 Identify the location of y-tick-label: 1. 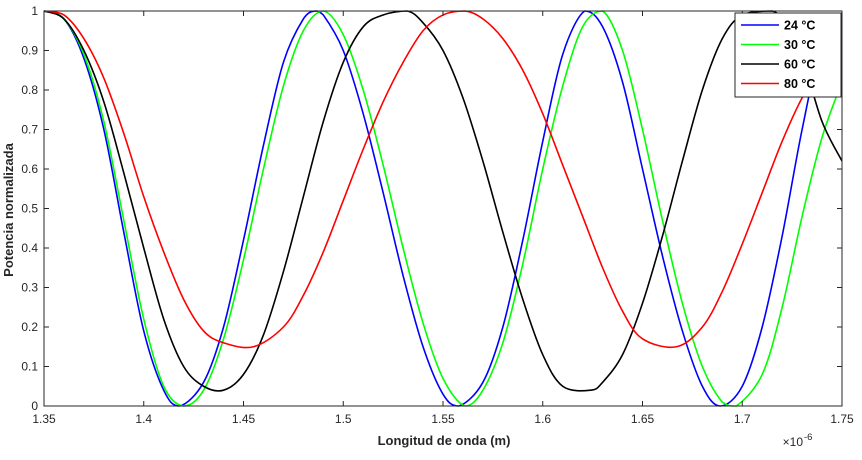
(34, 11).